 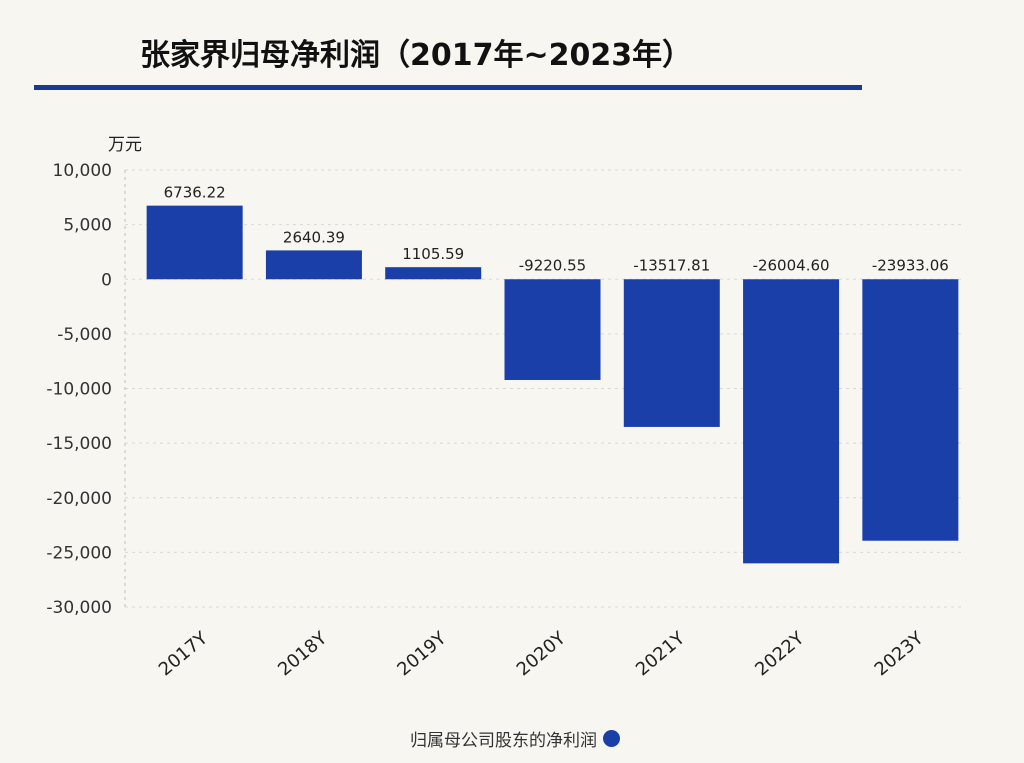 What do you see at coordinates (79, 553) in the screenshot?
I see `y-tick-label: -25,000` at bounding box center [79, 553].